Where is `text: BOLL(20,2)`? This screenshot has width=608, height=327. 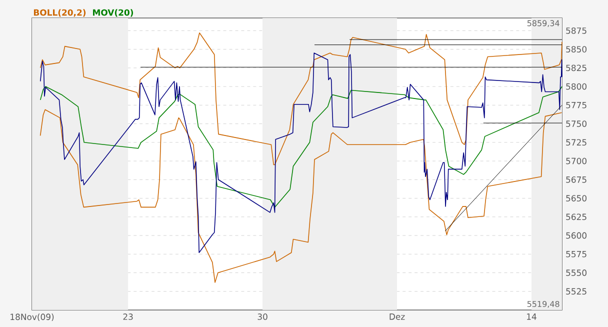 text: BOLL(20,2) is located at coordinates (60, 13).